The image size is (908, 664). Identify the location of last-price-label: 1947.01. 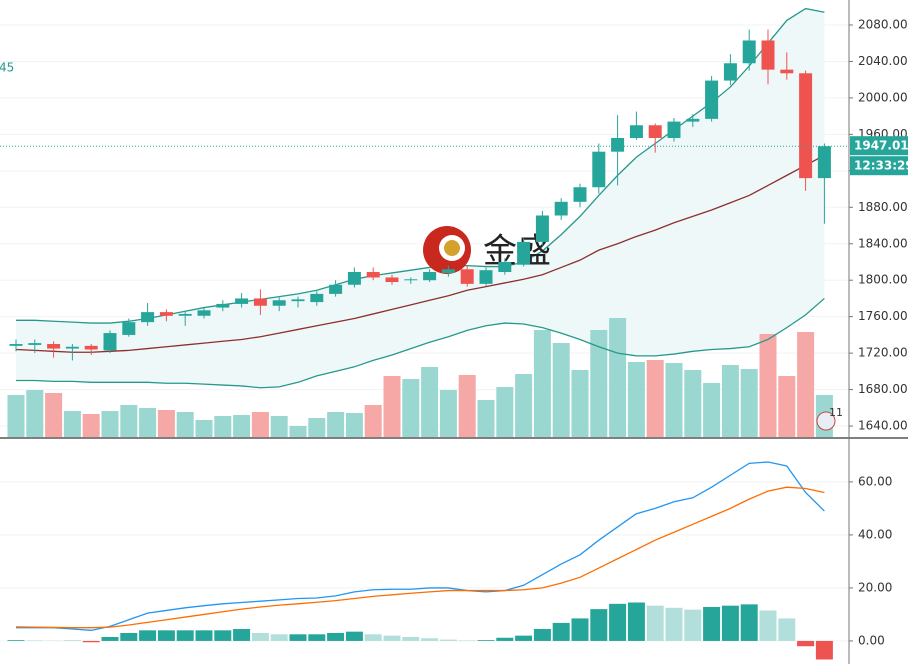
(881, 146).